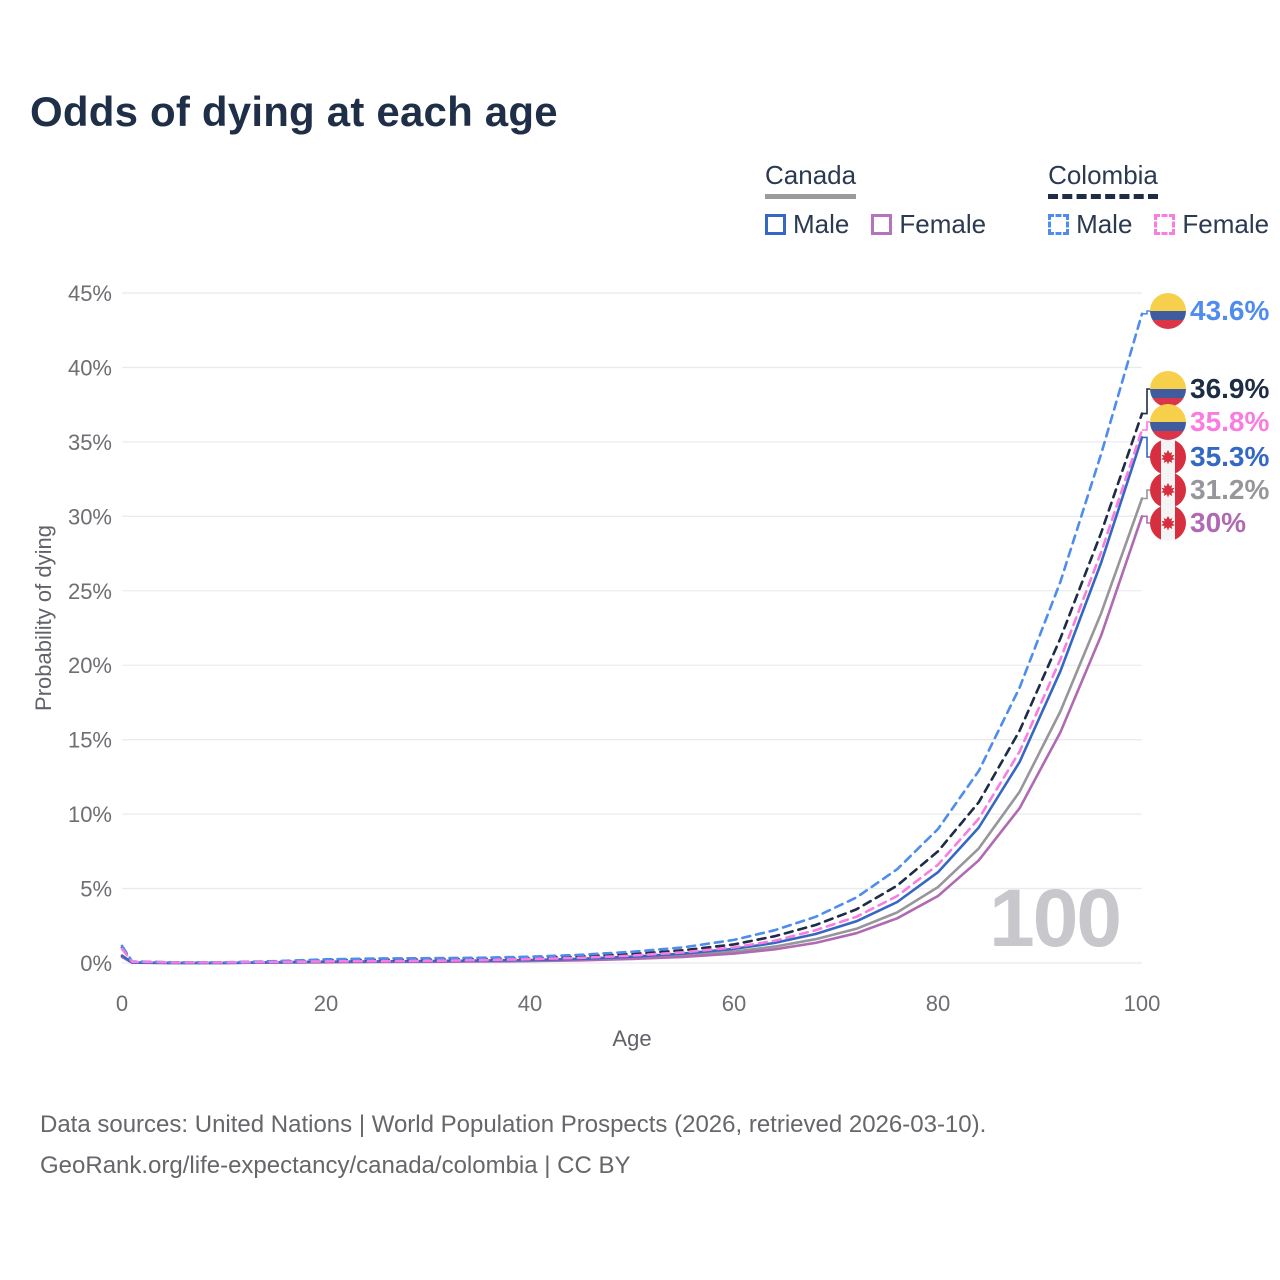  What do you see at coordinates (1229, 421) in the screenshot?
I see `end-value-label: 35.8%` at bounding box center [1229, 421].